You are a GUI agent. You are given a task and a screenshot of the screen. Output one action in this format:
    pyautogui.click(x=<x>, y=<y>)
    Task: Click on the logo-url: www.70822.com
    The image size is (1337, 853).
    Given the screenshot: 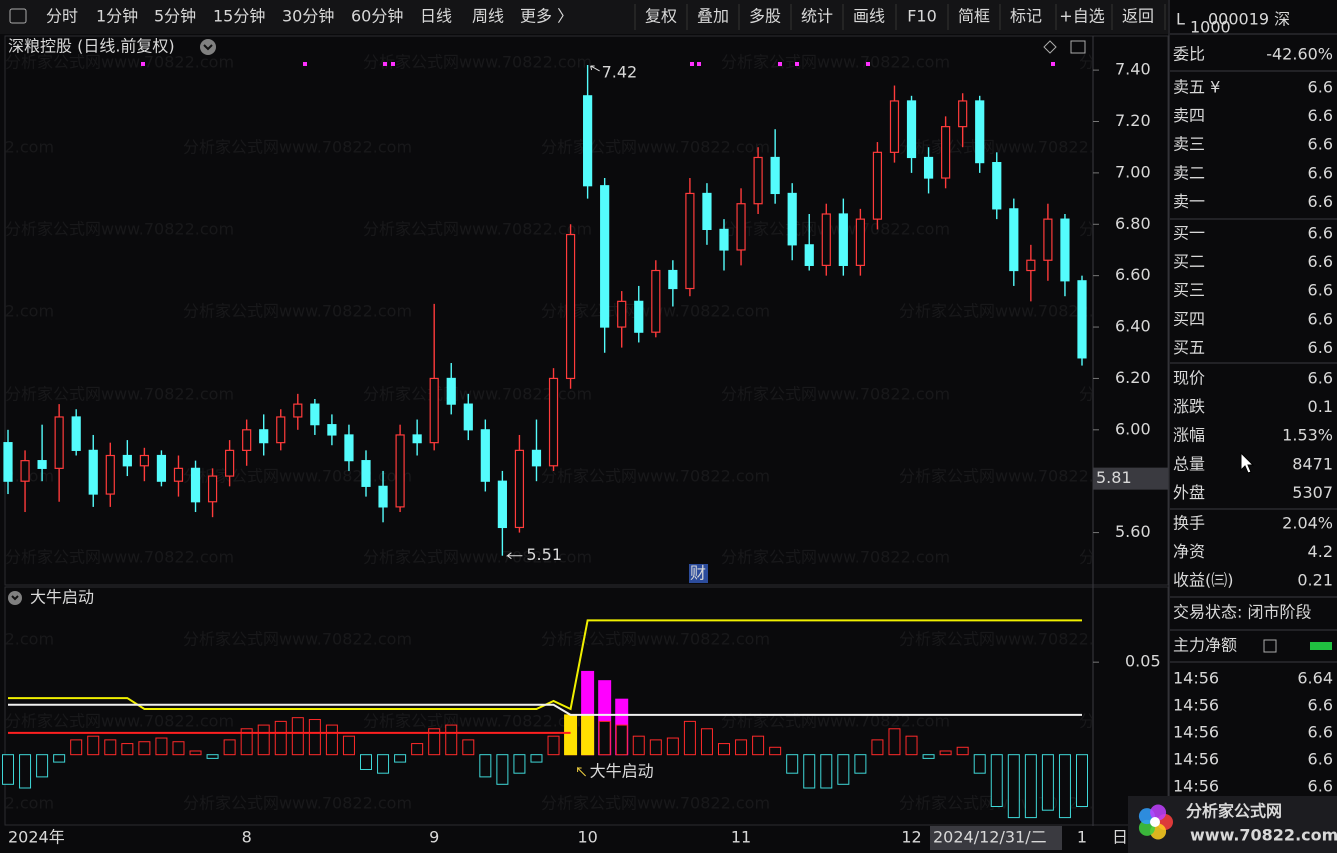 What is the action you would take?
    pyautogui.click(x=1263, y=835)
    